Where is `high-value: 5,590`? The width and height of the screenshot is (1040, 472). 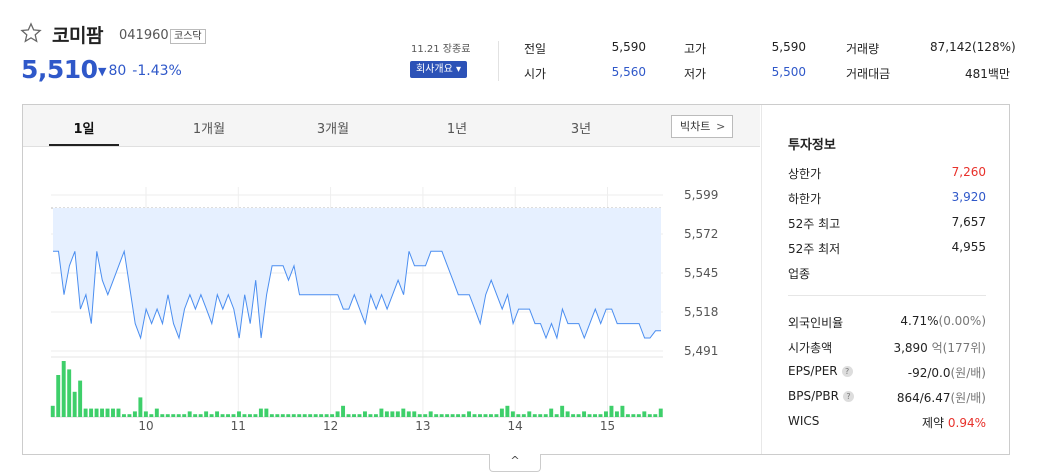 high-value: 5,590 is located at coordinates (788, 47).